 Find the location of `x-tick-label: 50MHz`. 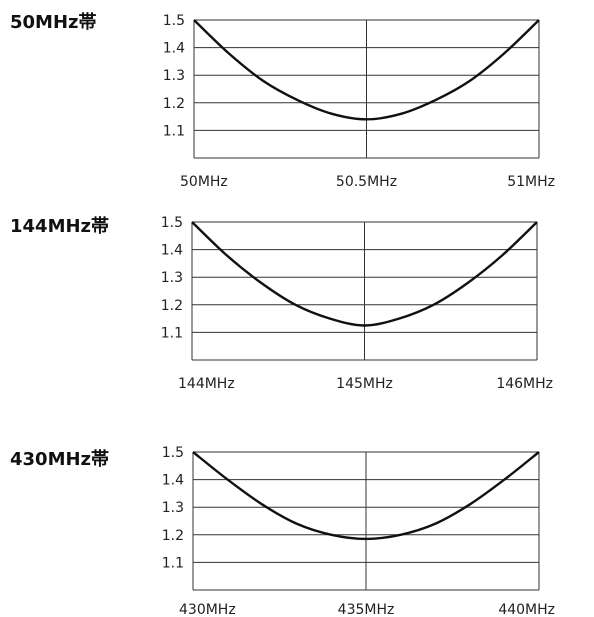

x-tick-label: 50MHz is located at coordinates (204, 182).